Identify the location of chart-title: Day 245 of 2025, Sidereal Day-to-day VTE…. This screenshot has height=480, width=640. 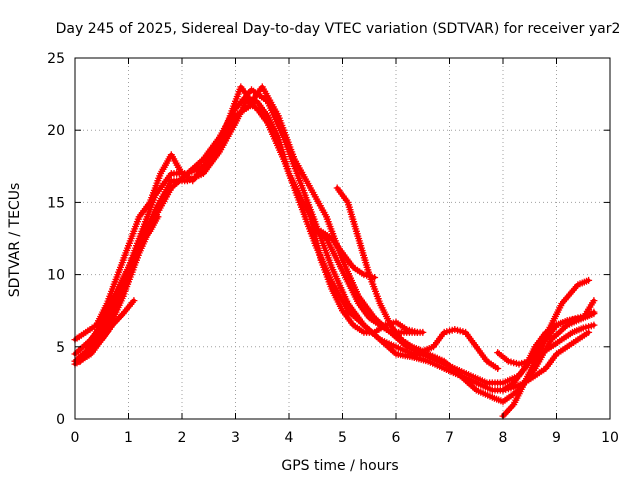
(338, 29).